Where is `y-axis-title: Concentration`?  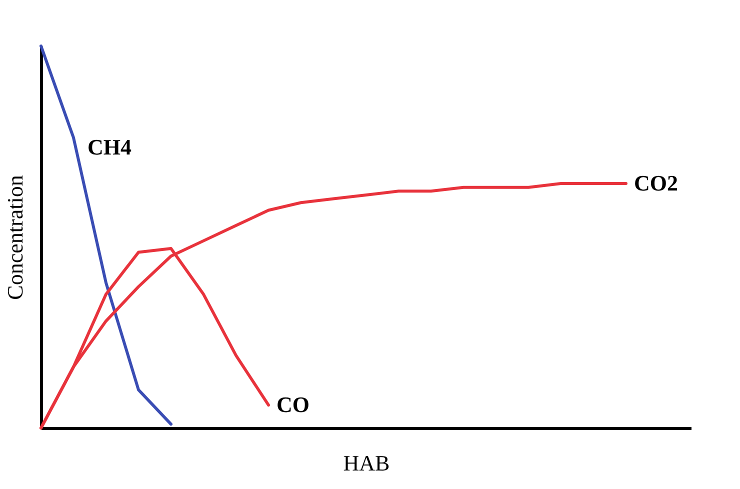 y-axis-title: Concentration is located at coordinates (15, 237).